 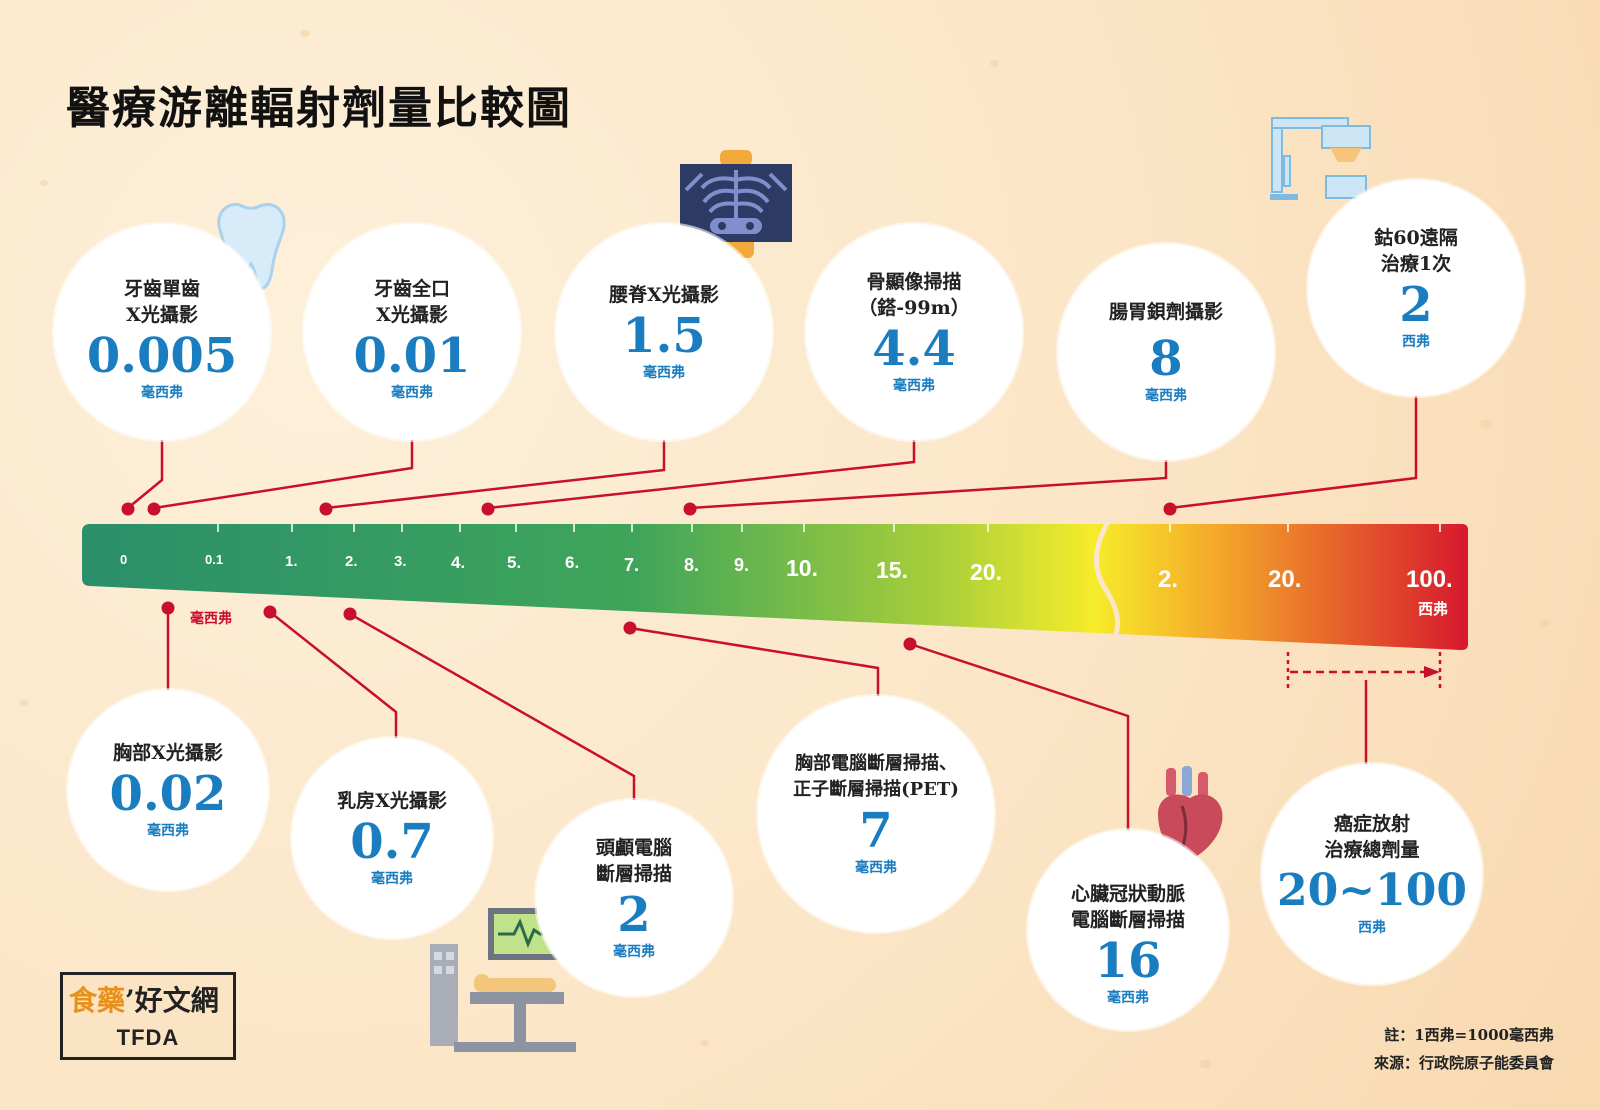 I want to click on tick-label: 5., so click(x=514, y=562).